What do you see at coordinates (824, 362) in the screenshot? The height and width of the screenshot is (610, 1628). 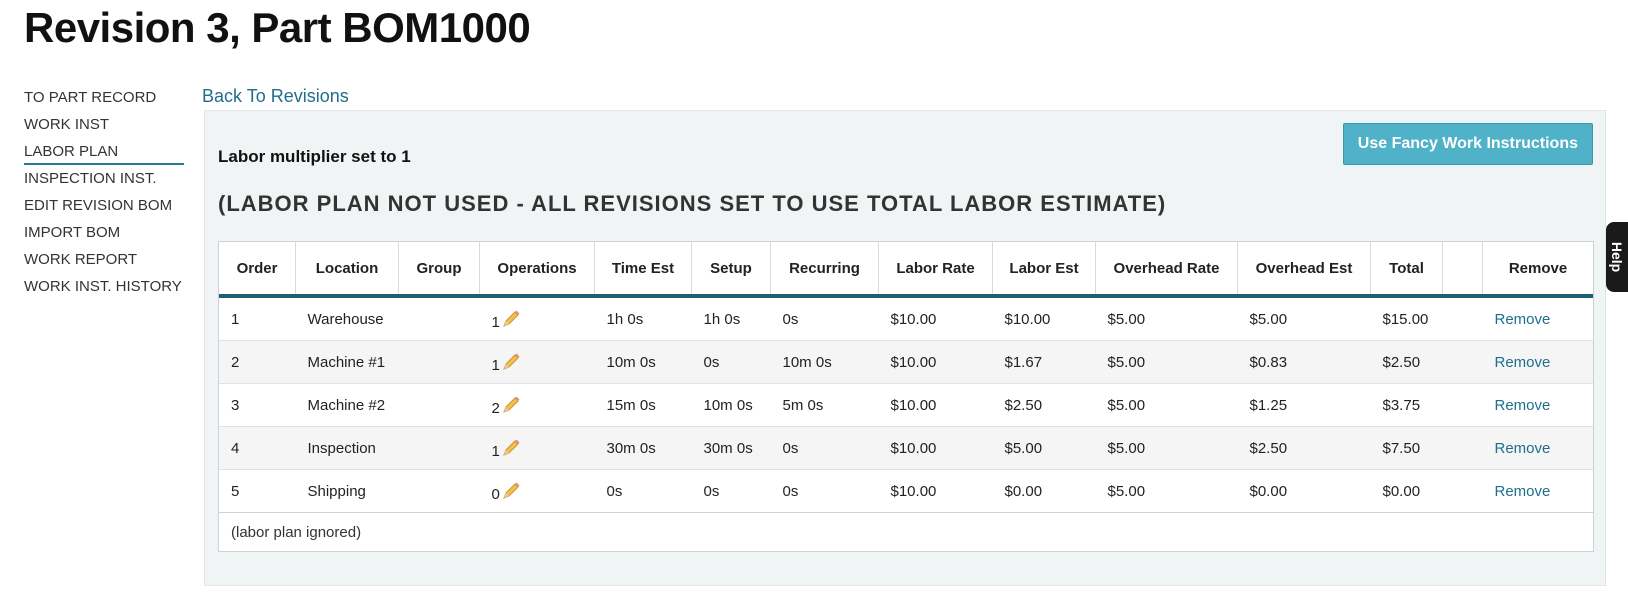 I see `cell-recurring: 10m 0s` at bounding box center [824, 362].